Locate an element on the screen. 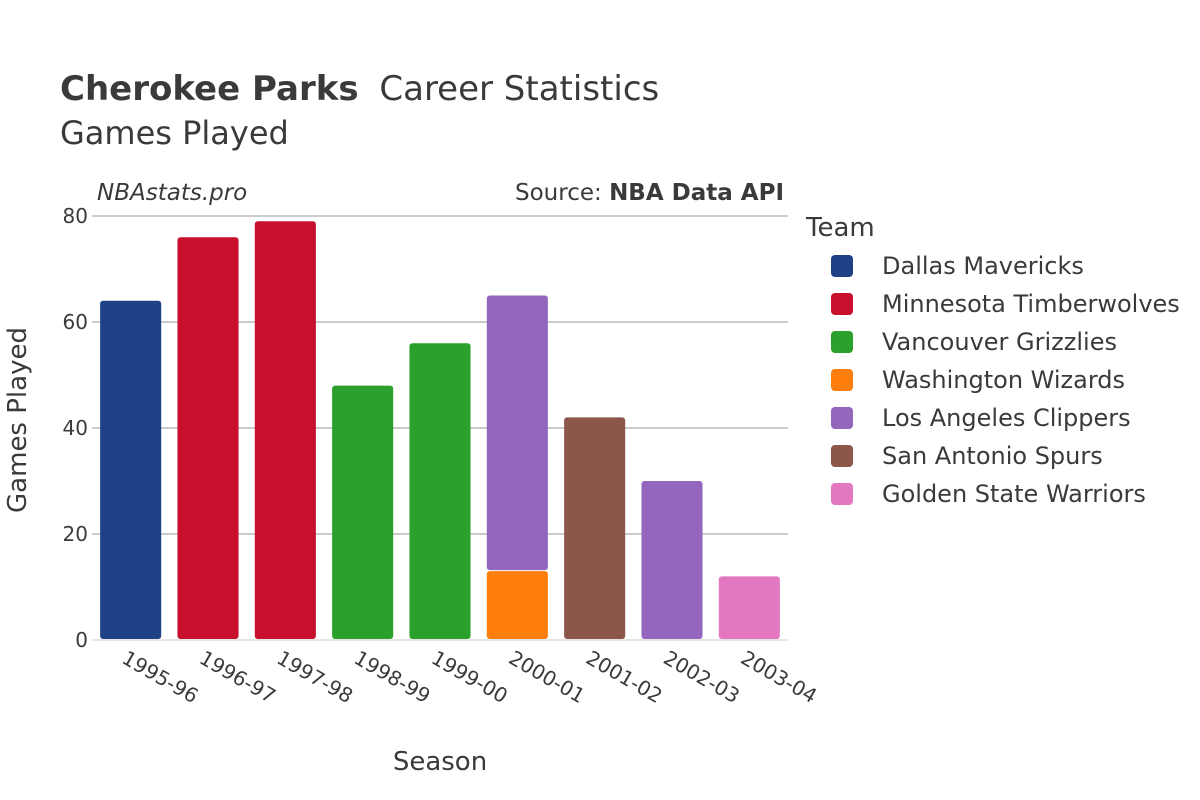  legend-label: Minnesota Timberwolves is located at coordinates (1031, 304).